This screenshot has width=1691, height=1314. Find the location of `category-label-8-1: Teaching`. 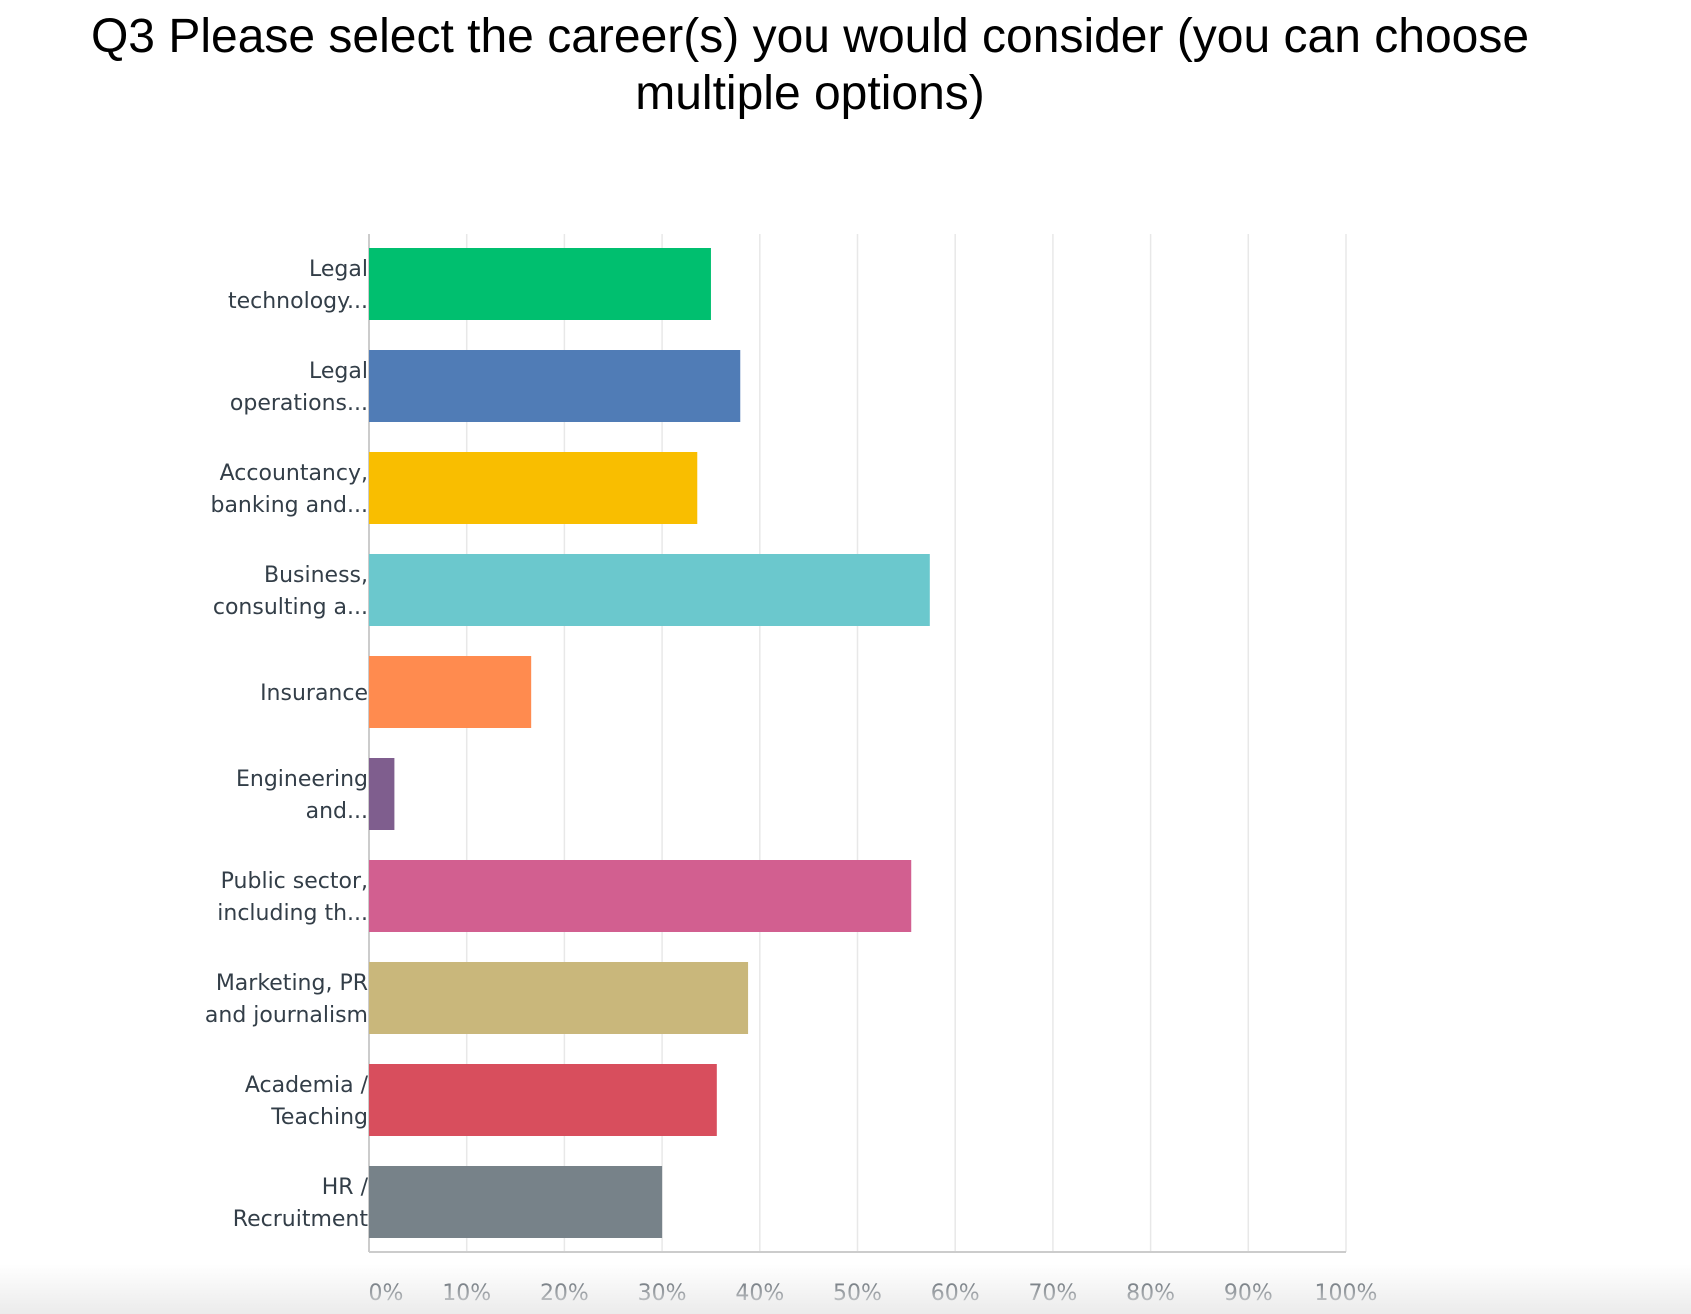

category-label-8-1: Teaching is located at coordinates (319, 1117).